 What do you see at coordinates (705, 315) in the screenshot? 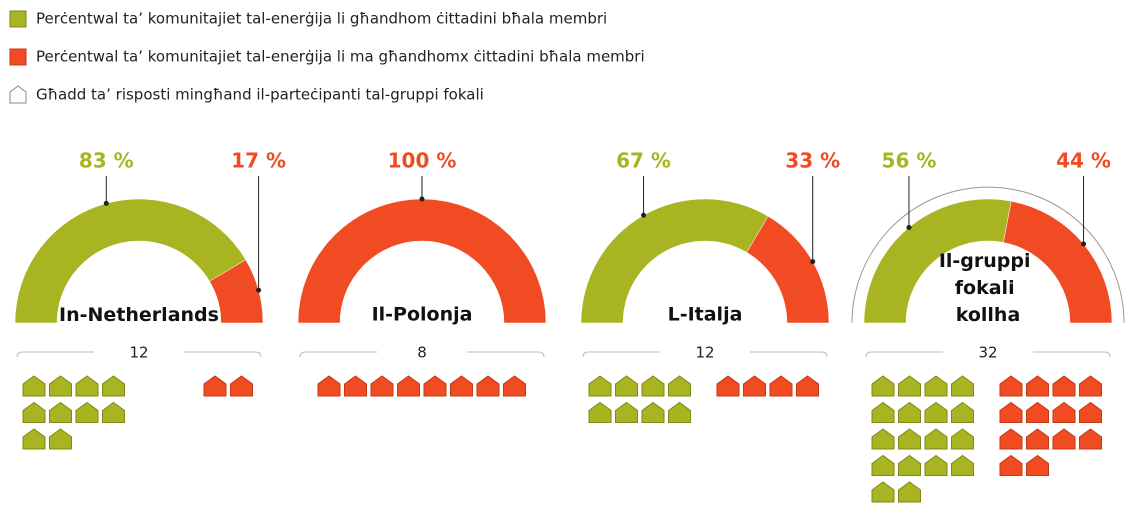
I see `category-label: L-Italja` at bounding box center [705, 315].